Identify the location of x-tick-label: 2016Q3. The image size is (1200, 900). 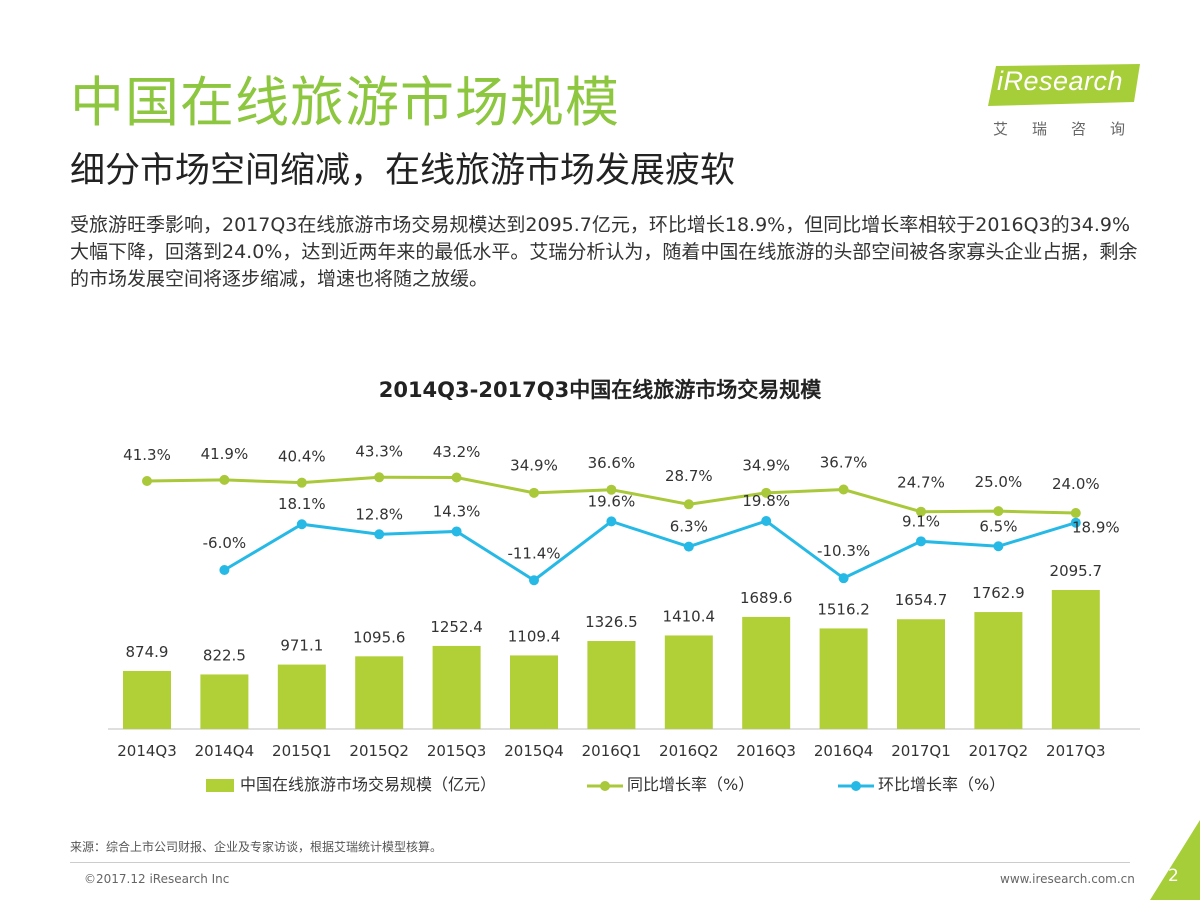
(766, 751).